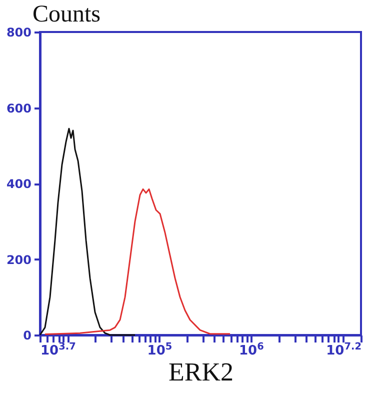 The image size is (385, 400). I want to click on x-tick-label: 10$^{5}$, so click(159, 349).